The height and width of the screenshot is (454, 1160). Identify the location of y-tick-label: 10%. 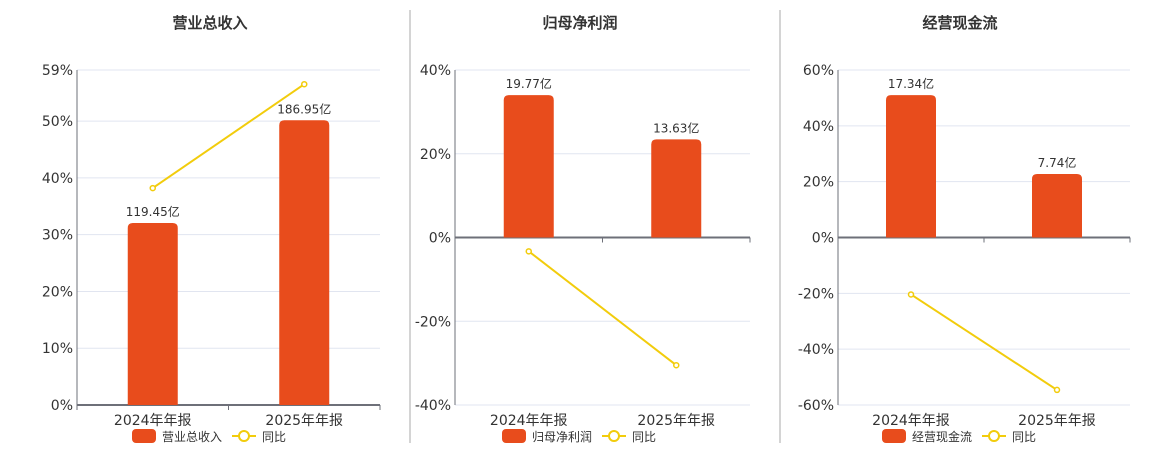
(57, 349).